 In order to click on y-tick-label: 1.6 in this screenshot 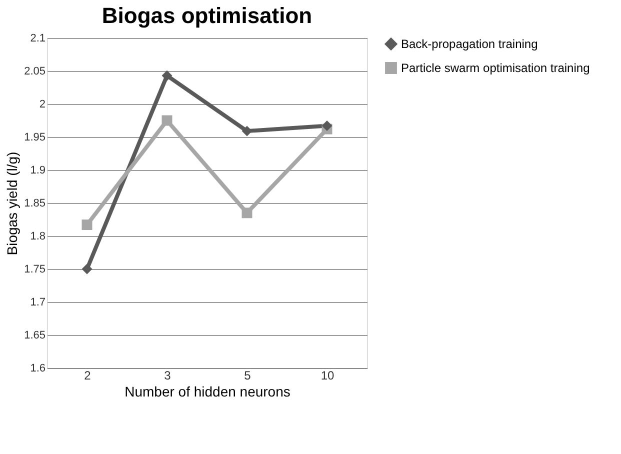, I will do `click(38, 368)`.